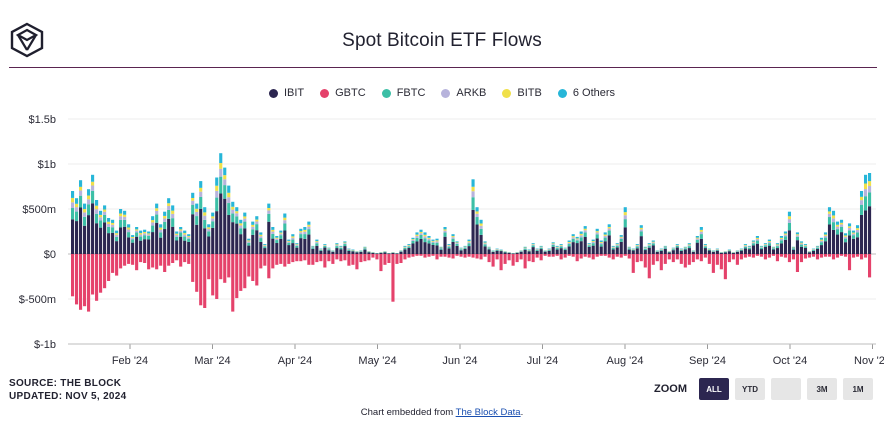 The image size is (884, 423). What do you see at coordinates (286, 93) in the screenshot?
I see `legend-item-ibit: IBIT` at bounding box center [286, 93].